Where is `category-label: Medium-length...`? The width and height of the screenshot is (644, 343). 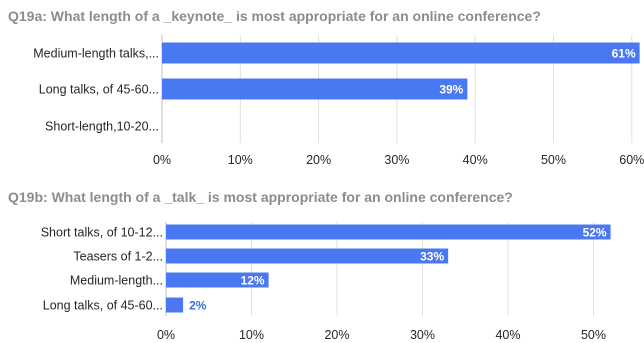 category-label: Medium-length... is located at coordinates (116, 281).